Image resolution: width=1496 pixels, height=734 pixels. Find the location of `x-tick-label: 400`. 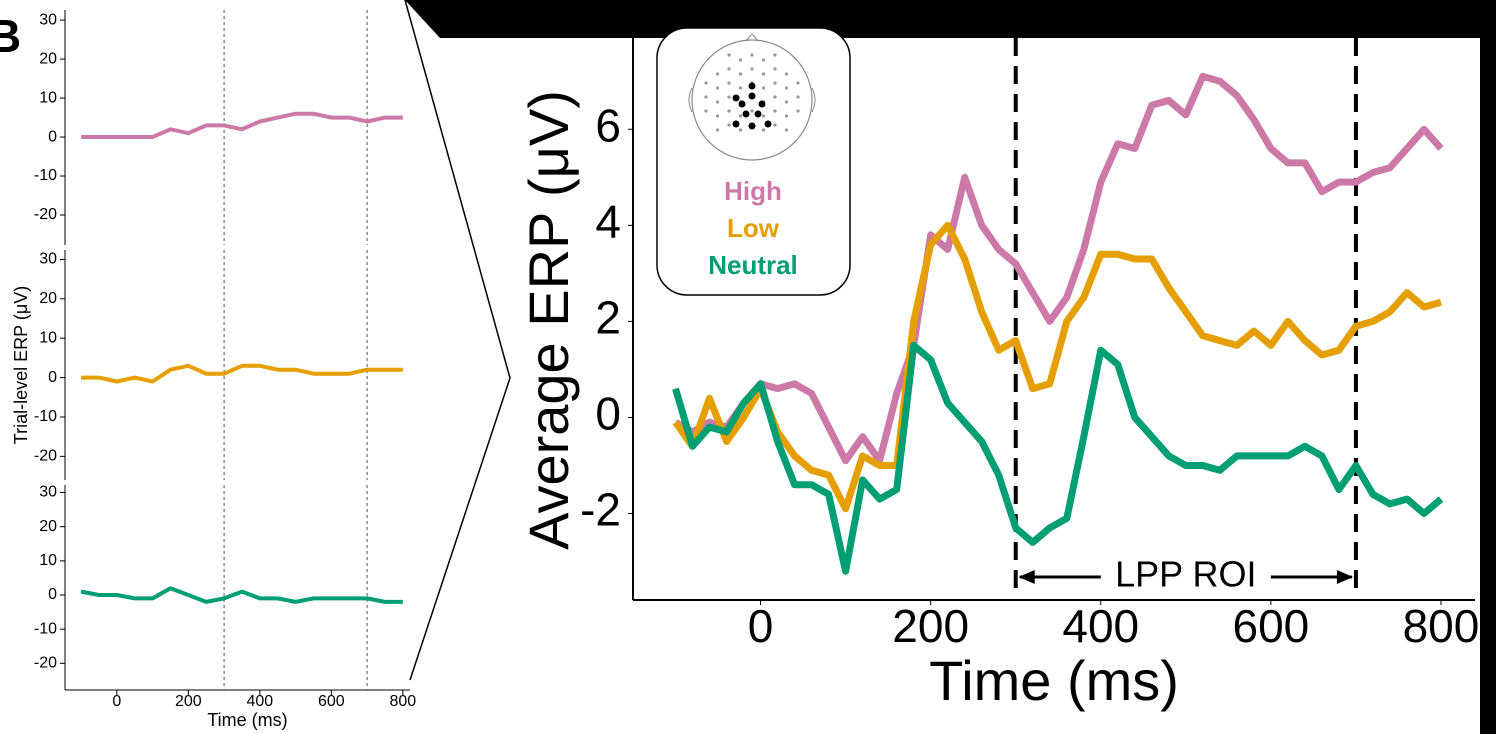

x-tick-label: 400 is located at coordinates (1100, 626).